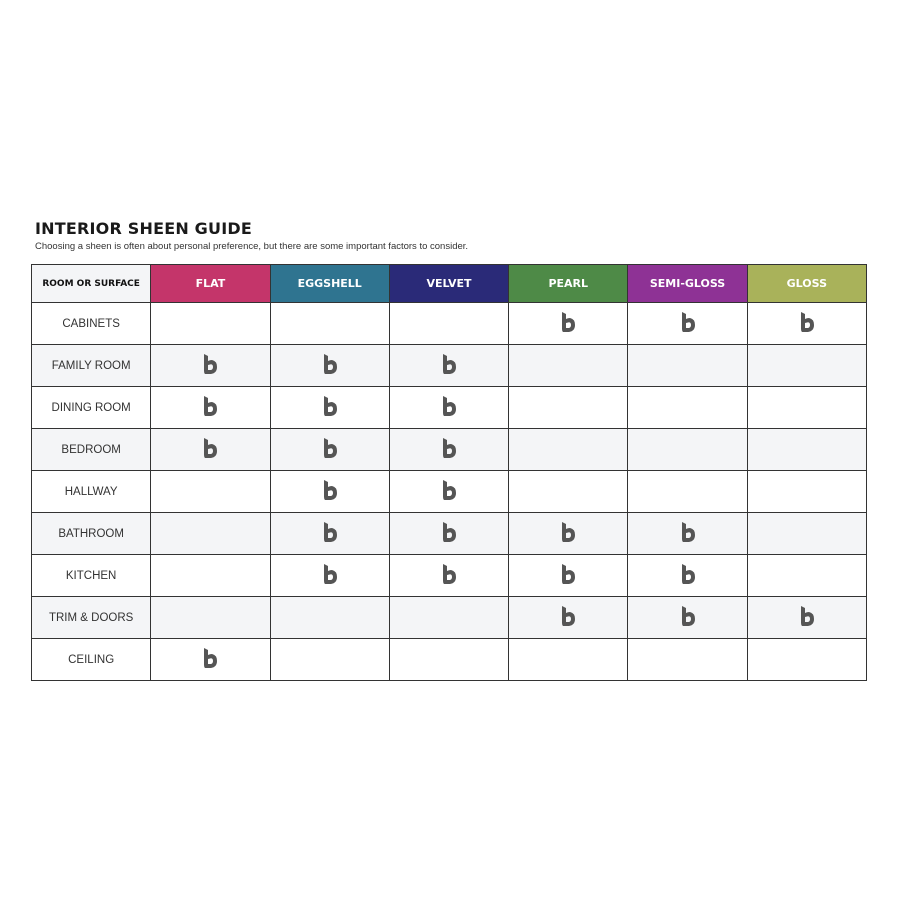 This screenshot has width=900, height=900. What do you see at coordinates (91, 491) in the screenshot?
I see `row-label: HALLWAY` at bounding box center [91, 491].